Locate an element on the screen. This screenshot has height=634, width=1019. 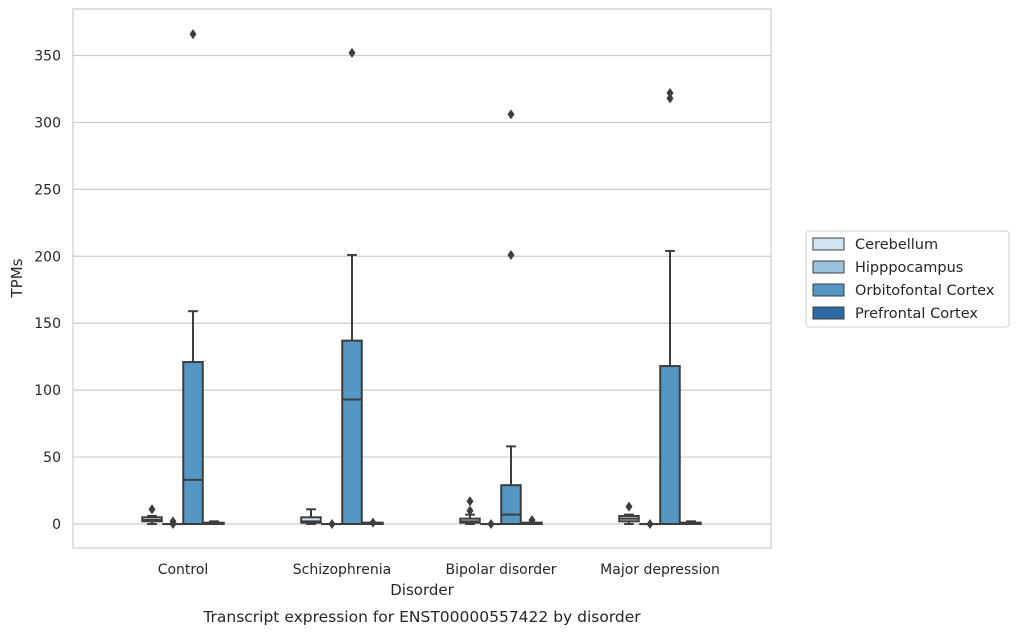
legend-frame is located at coordinates (907, 279).